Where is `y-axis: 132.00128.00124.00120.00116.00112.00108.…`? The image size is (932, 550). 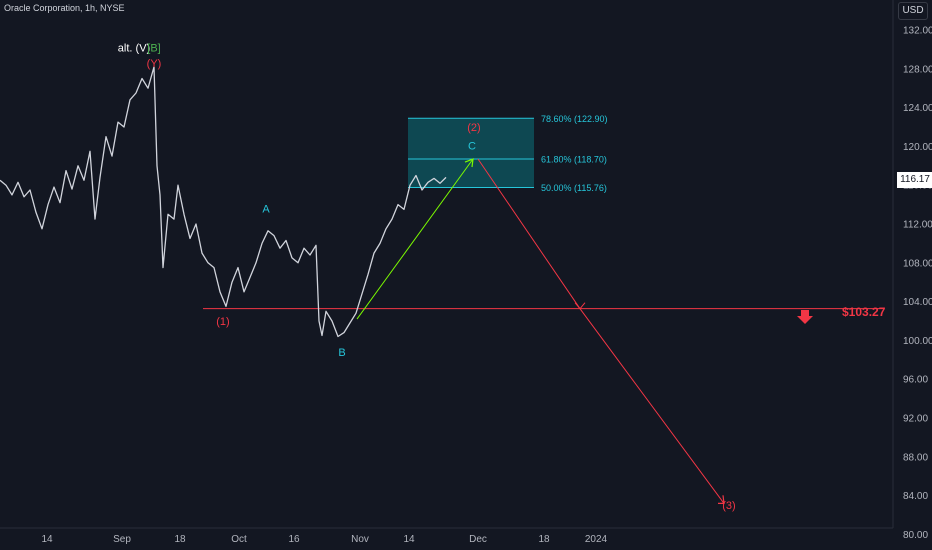
y-axis: 132.00128.00124.00120.00116.00112.00108.… is located at coordinates (912, 270).